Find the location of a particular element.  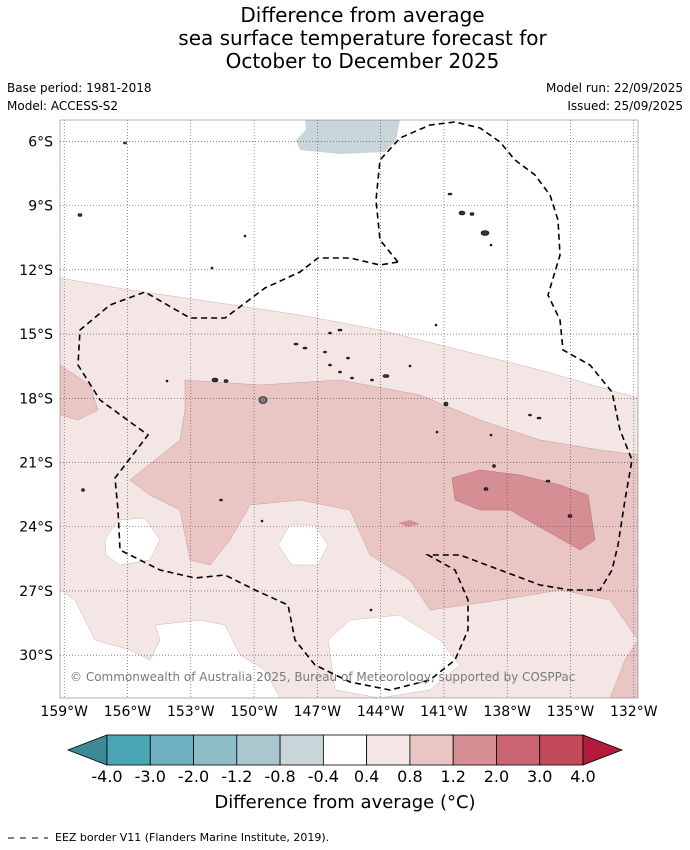

latitude-labels: 6°S 9°S 12°S 15°S 18°S 21°S 24°S 27°S 30°S is located at coordinates (36, 399).